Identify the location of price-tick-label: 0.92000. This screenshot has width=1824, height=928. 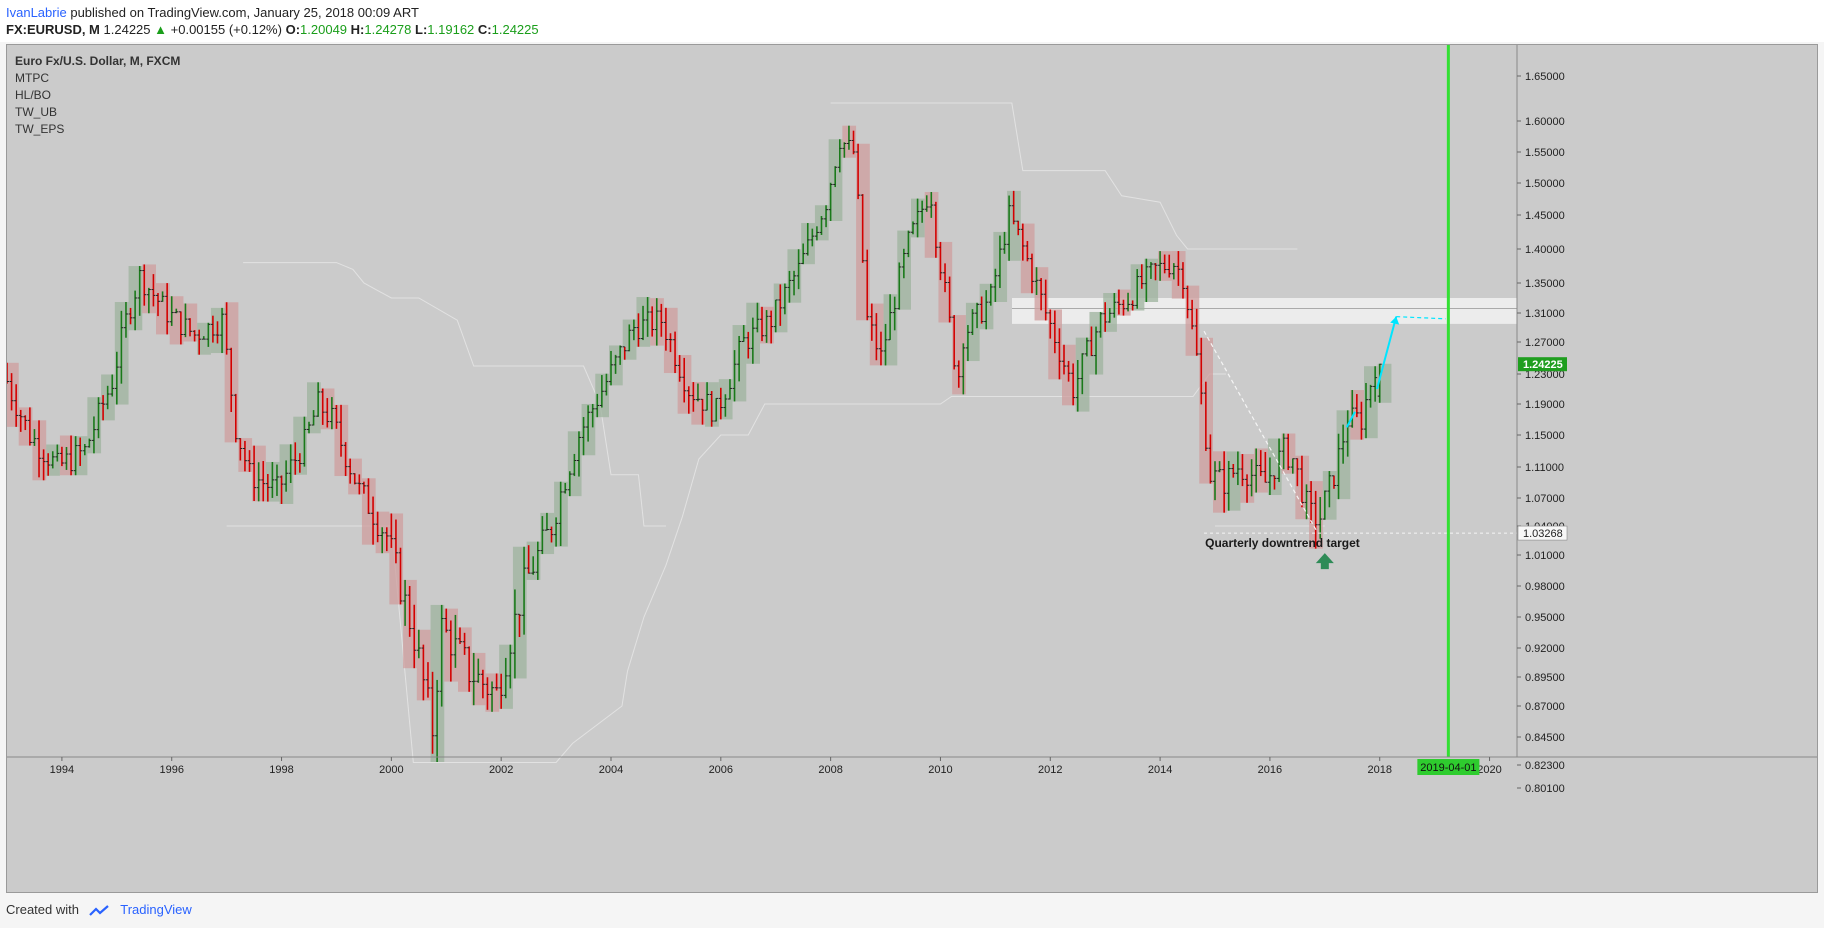
(1545, 649).